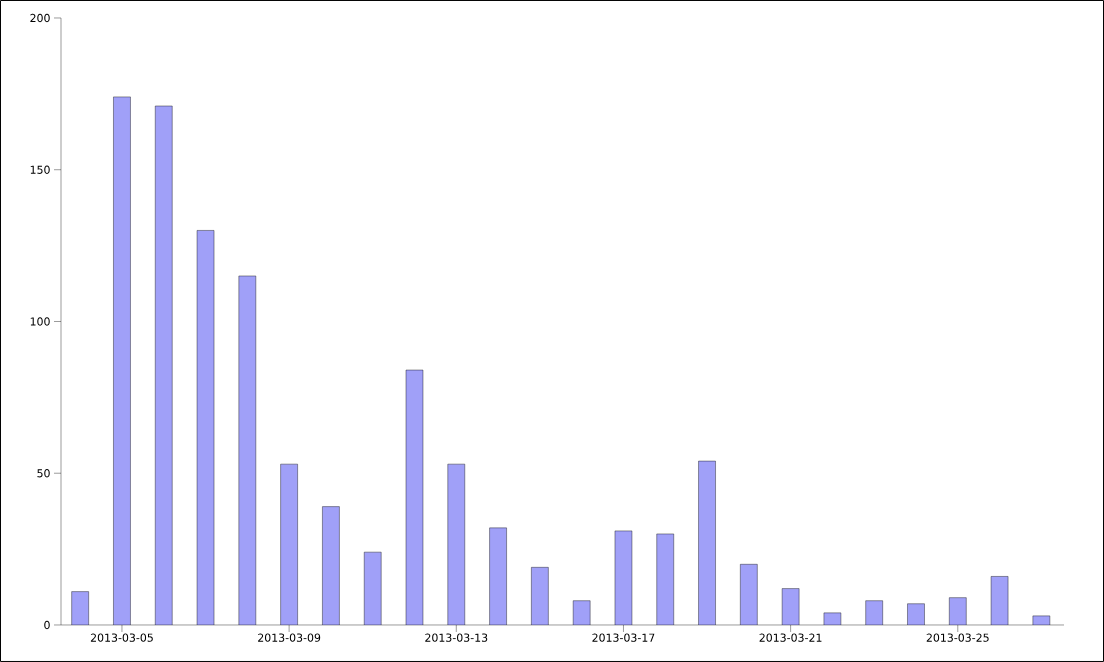 The width and height of the screenshot is (1104, 662). Describe the element at coordinates (790, 637) in the screenshot. I see `x-tick-label: 2013-03-21` at that location.